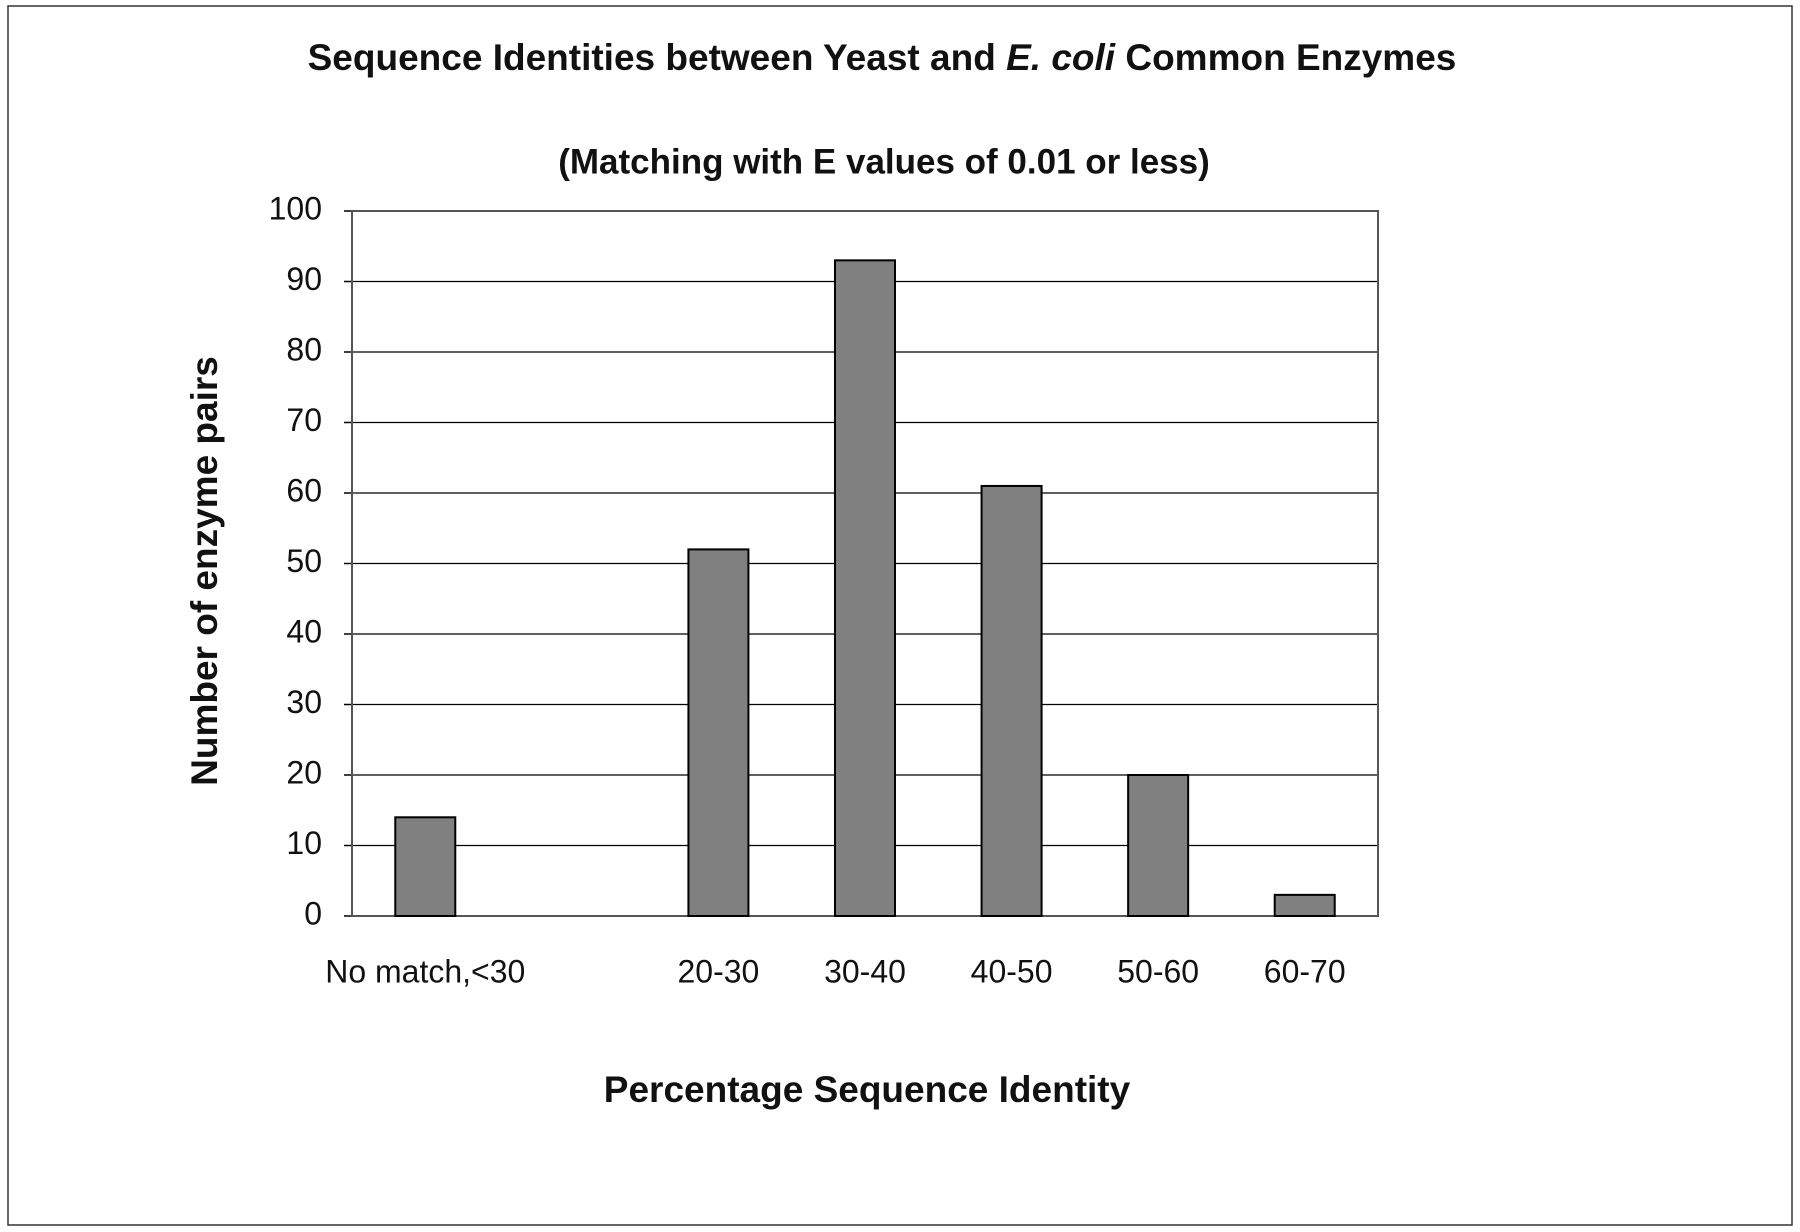 This screenshot has width=1800, height=1232. I want to click on y-tick-label: 20, so click(304, 772).